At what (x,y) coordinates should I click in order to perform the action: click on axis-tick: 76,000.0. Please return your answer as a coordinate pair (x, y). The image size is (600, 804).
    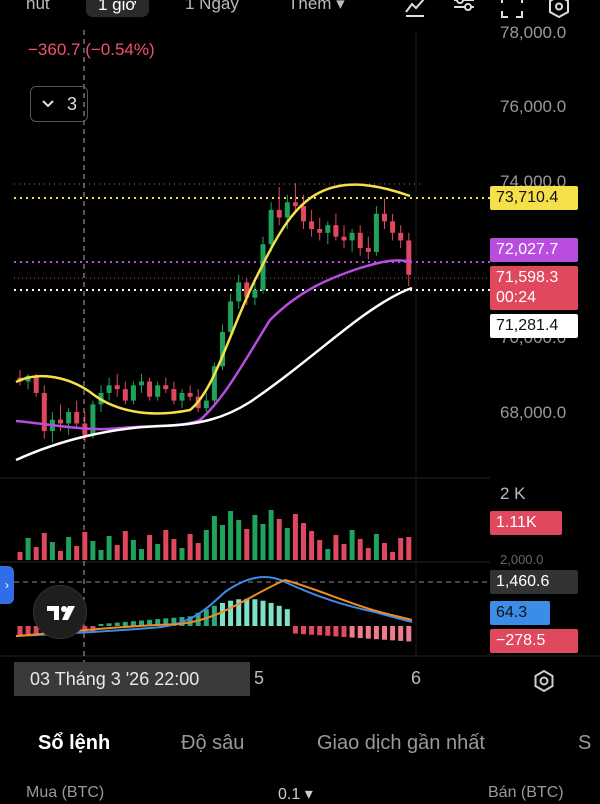
    Looking at the image, I should click on (533, 106).